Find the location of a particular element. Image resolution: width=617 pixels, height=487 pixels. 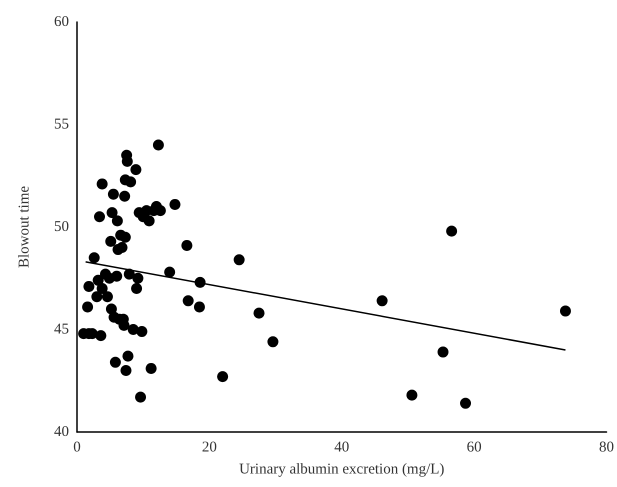

y-tick-label: 55 is located at coordinates (61, 124).